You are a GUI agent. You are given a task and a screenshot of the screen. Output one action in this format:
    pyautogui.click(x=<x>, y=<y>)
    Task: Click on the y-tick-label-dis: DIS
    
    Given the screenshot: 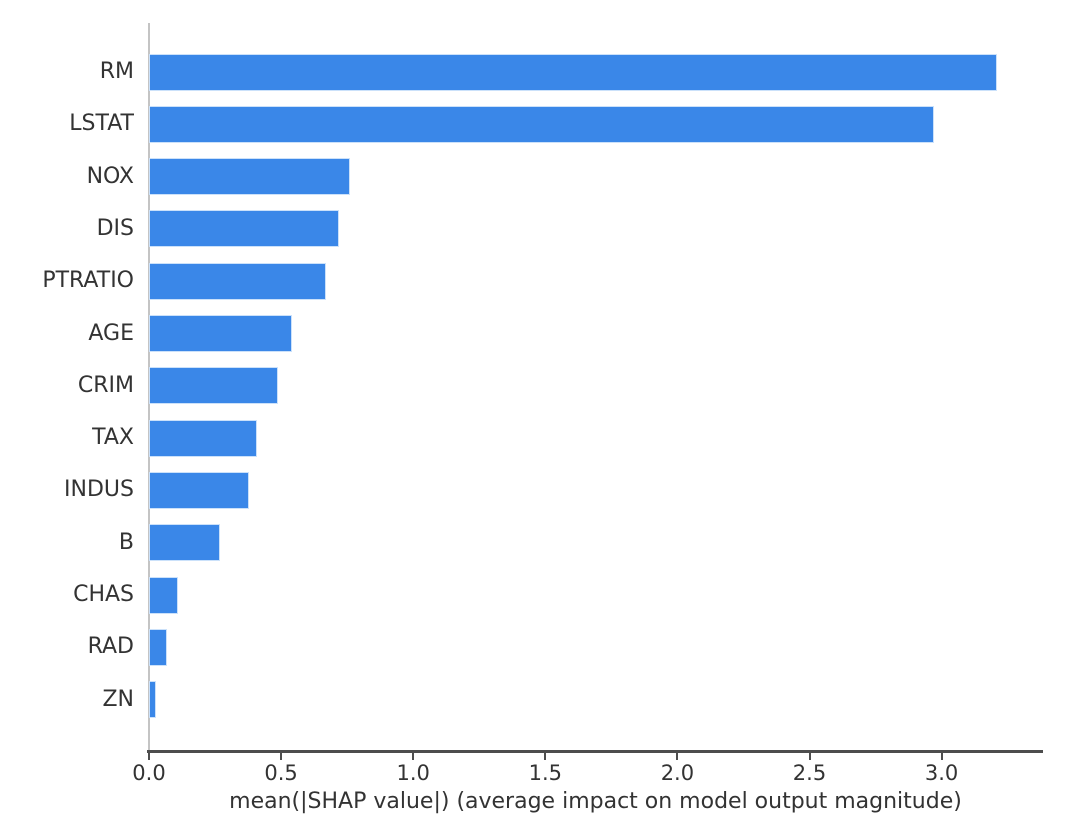 What is the action you would take?
    pyautogui.click(x=115, y=228)
    